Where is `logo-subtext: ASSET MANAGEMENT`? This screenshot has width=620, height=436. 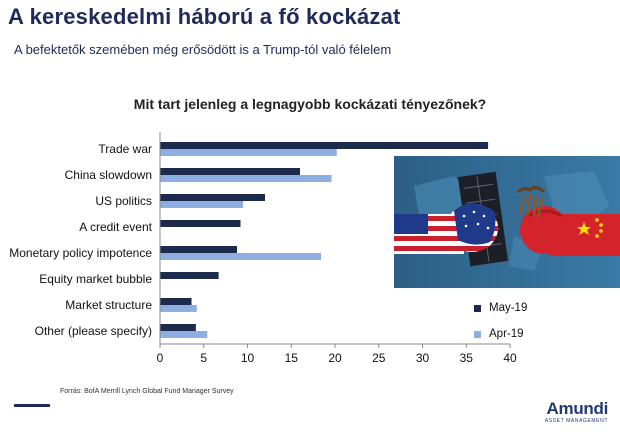
logo-subtext: ASSET MANAGEMENT is located at coordinates (576, 421).